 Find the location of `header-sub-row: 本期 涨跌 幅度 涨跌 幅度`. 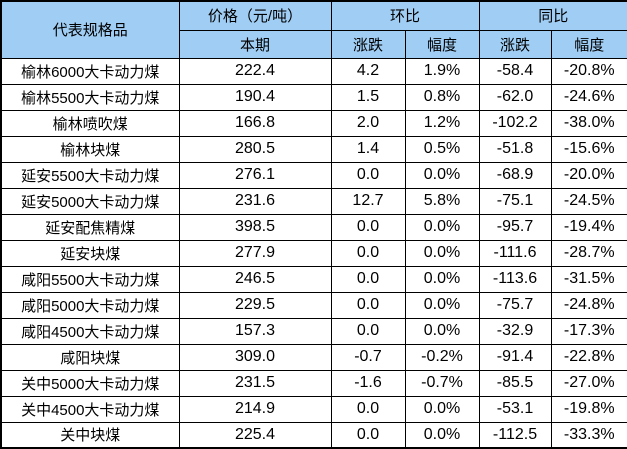

header-sub-row: 本期 涨跌 幅度 涨跌 幅度 is located at coordinates (314, 44).